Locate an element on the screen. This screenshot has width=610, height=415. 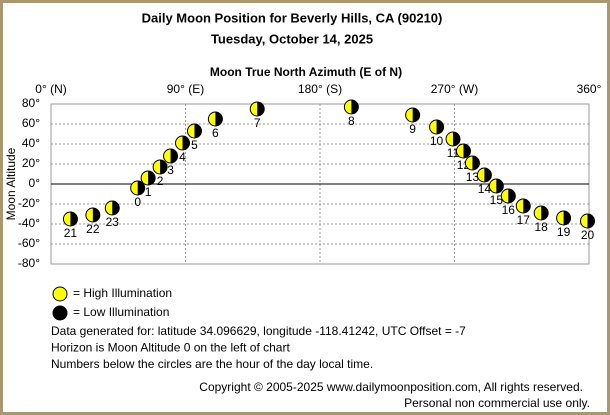
hour-label: 17 is located at coordinates (524, 220).